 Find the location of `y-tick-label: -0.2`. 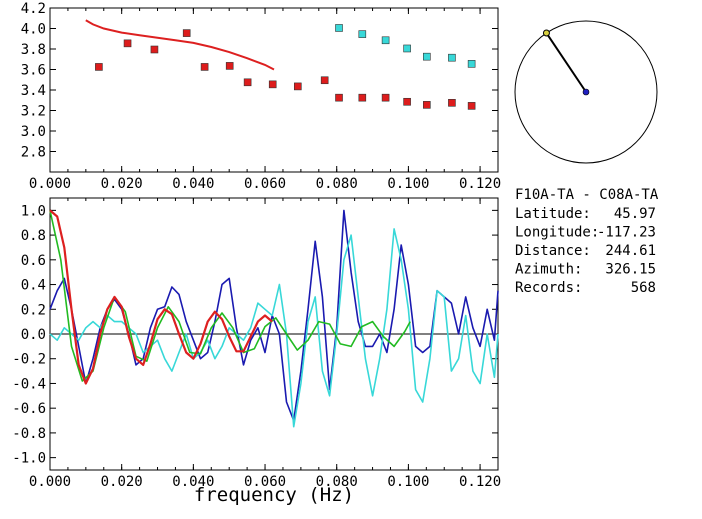

y-tick-label: -0.2 is located at coordinates (29, 360).